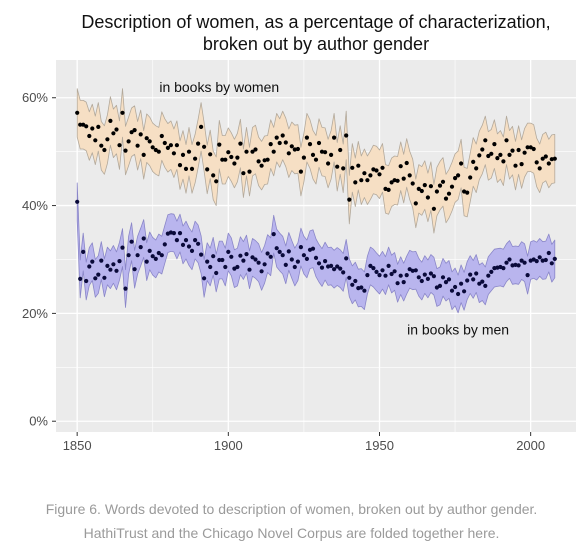 Image resolution: width=583 pixels, height=550 pixels. Describe the element at coordinates (285, 142) in the screenshot. I see `point-women-1919` at that location.